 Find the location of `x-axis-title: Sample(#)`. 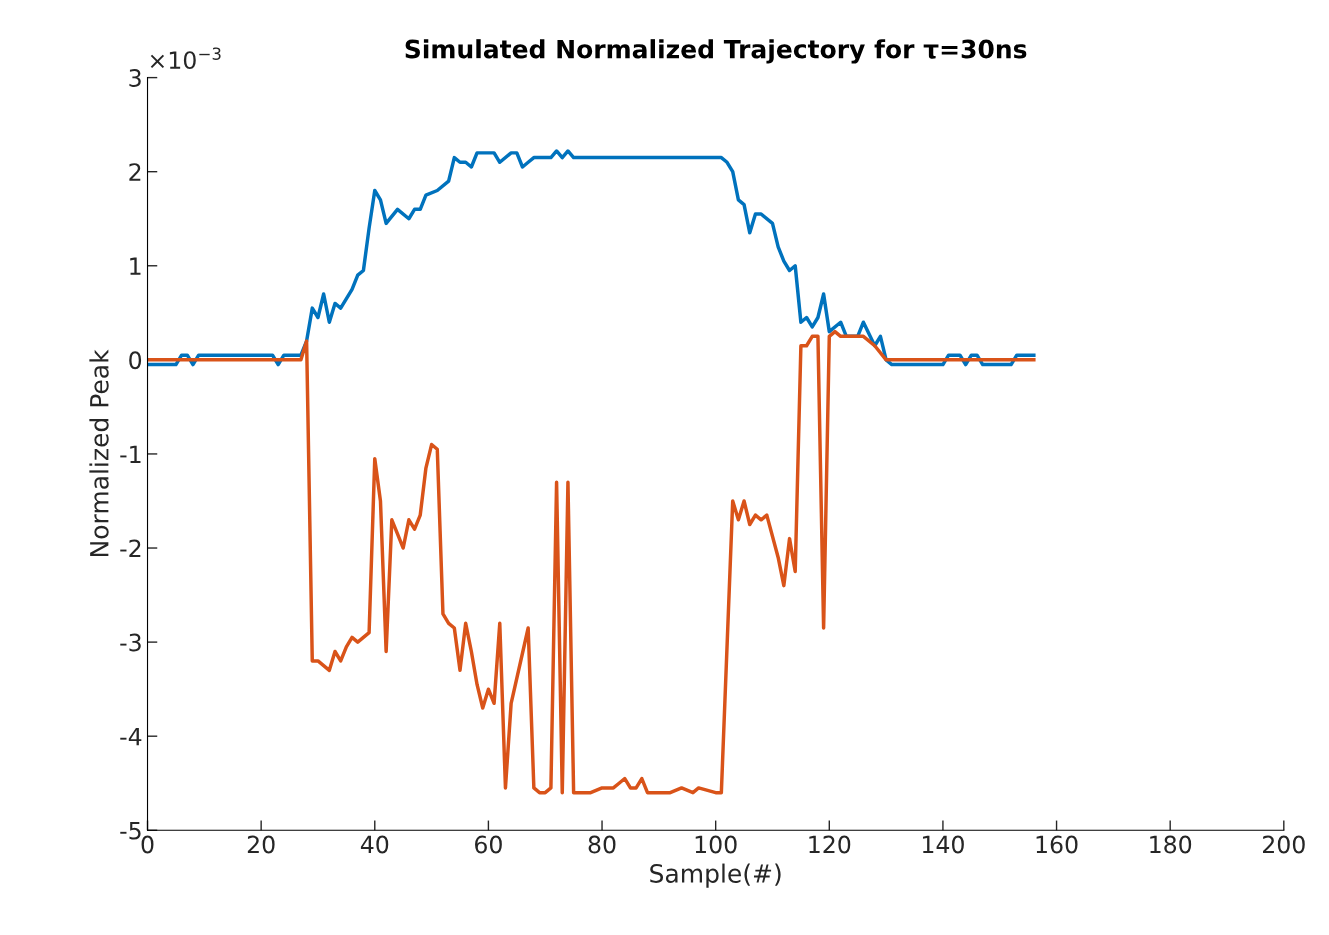

x-axis-title: Sample(#) is located at coordinates (715, 875).